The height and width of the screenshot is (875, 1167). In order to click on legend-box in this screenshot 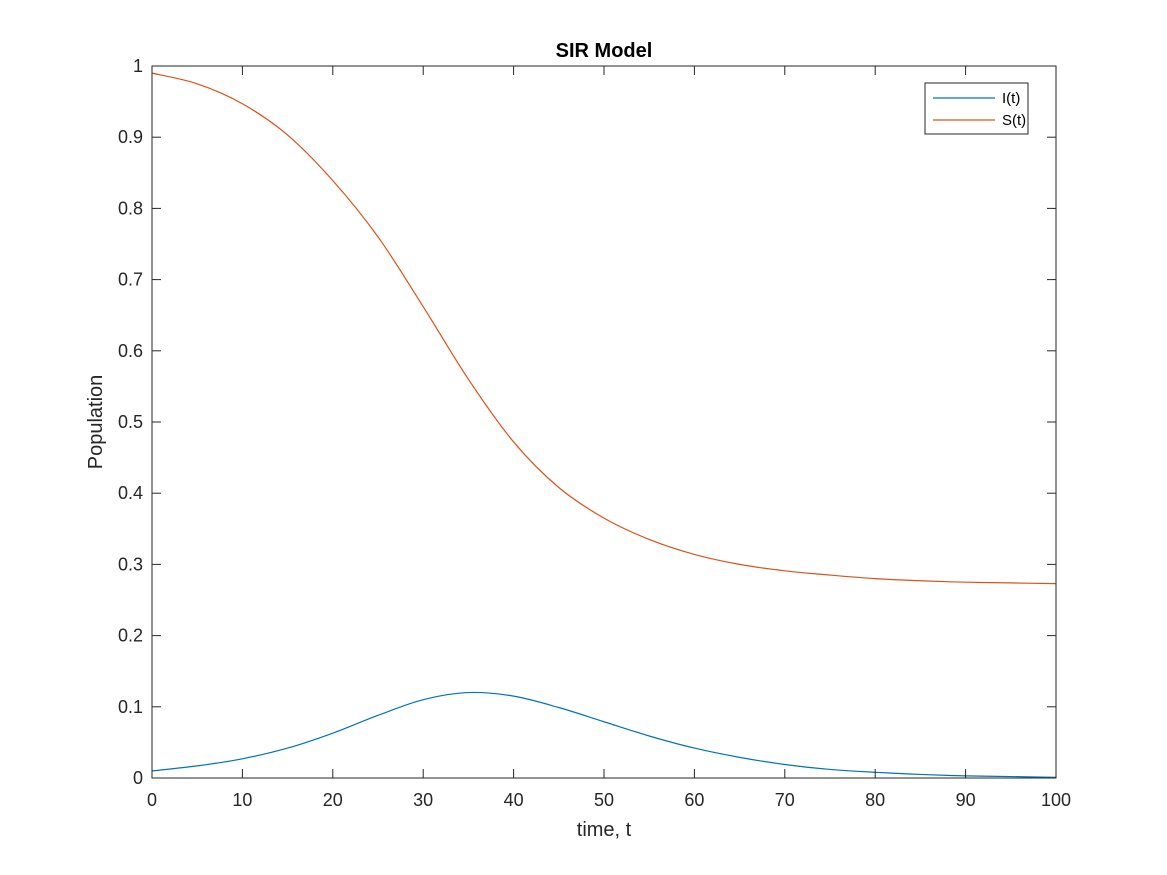, I will do `click(976, 108)`.